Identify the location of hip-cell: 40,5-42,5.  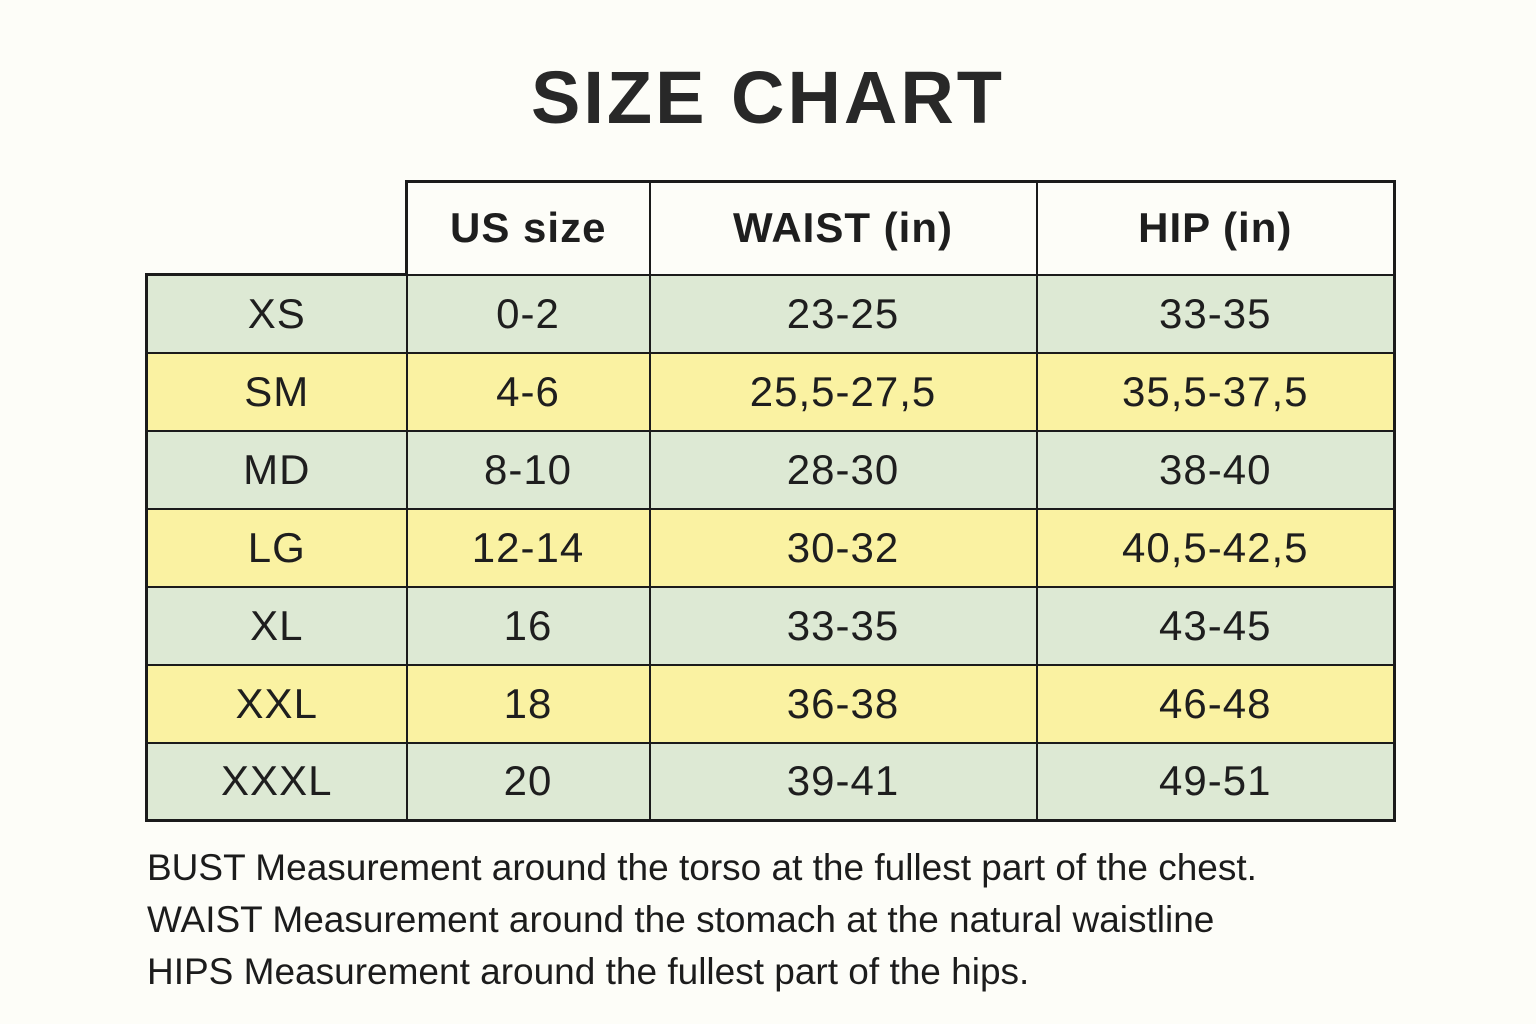
(1215, 547).